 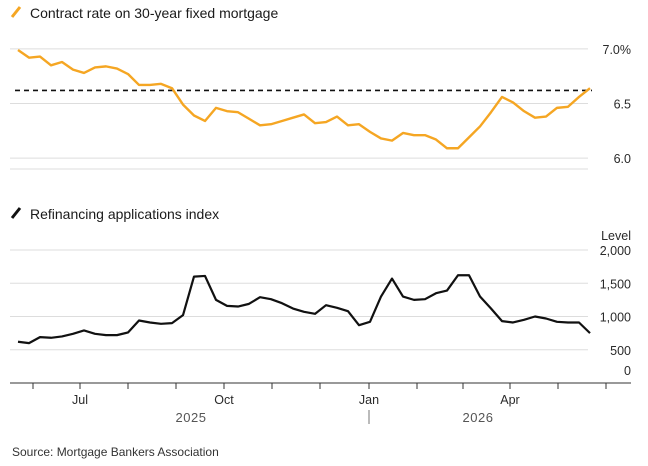 I want to click on year-label-2025: 2025, so click(x=191, y=417).